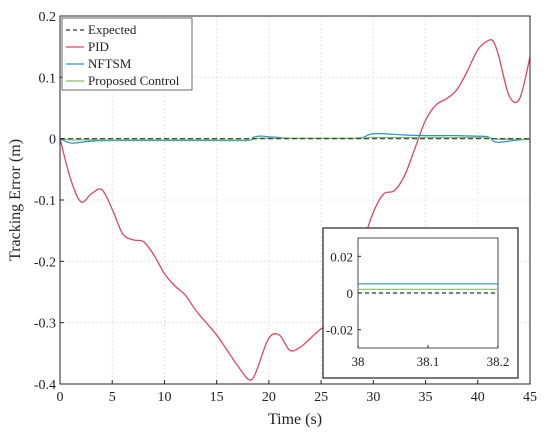 The image size is (550, 436). What do you see at coordinates (321, 397) in the screenshot?
I see `x-tick-label: 25` at bounding box center [321, 397].